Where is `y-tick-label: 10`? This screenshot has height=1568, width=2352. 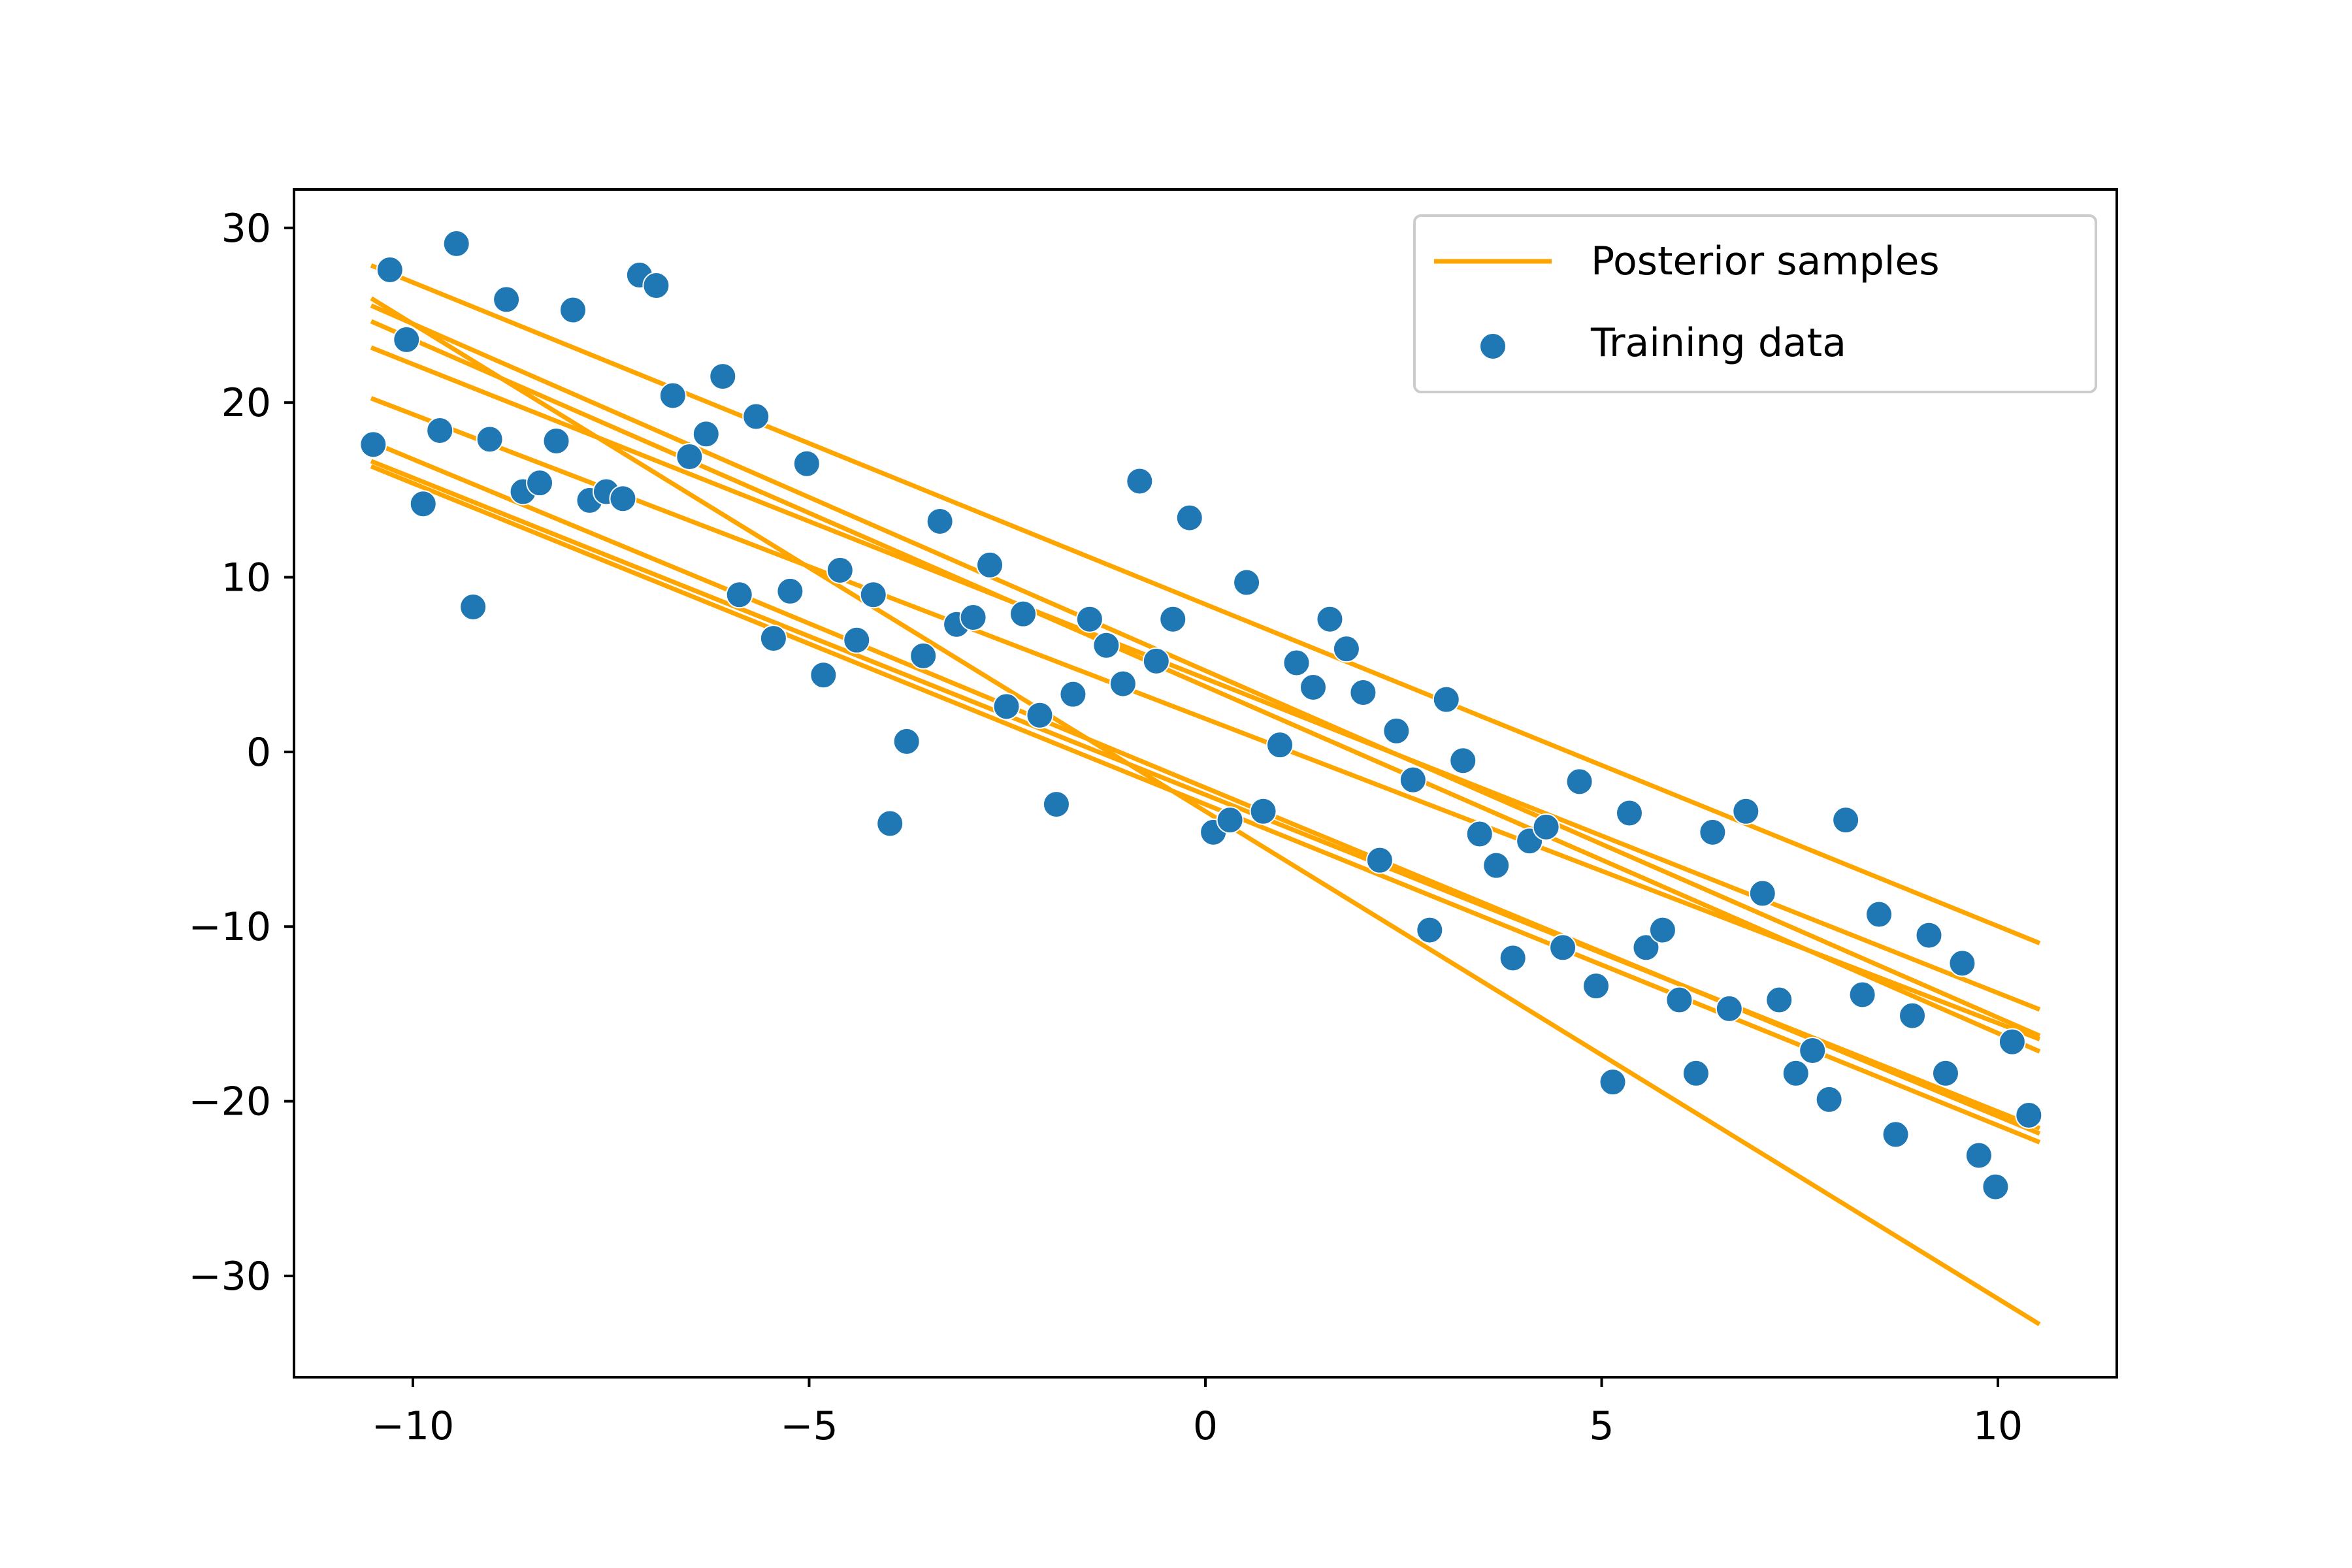
y-tick-label: 10 is located at coordinates (246, 578).